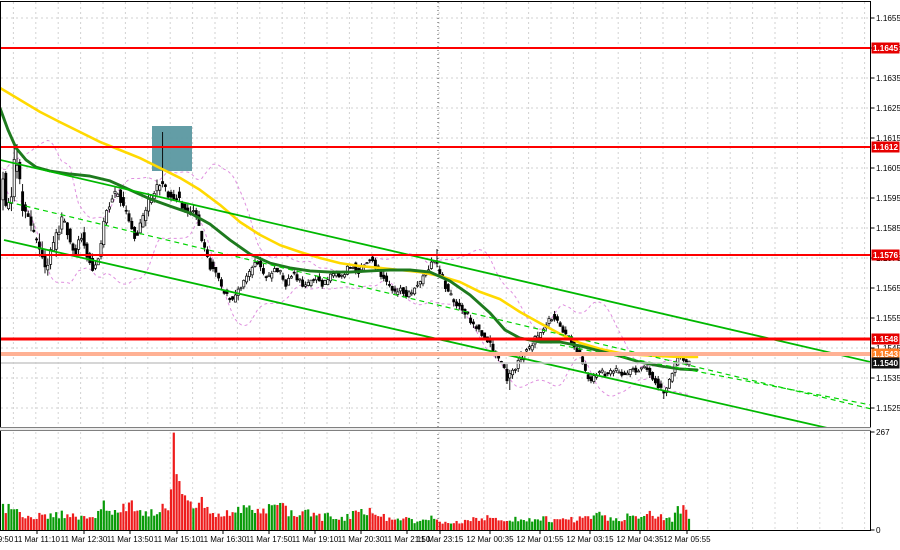  I want to click on time-tick-label: 12 Mar 00:35, so click(490, 539).